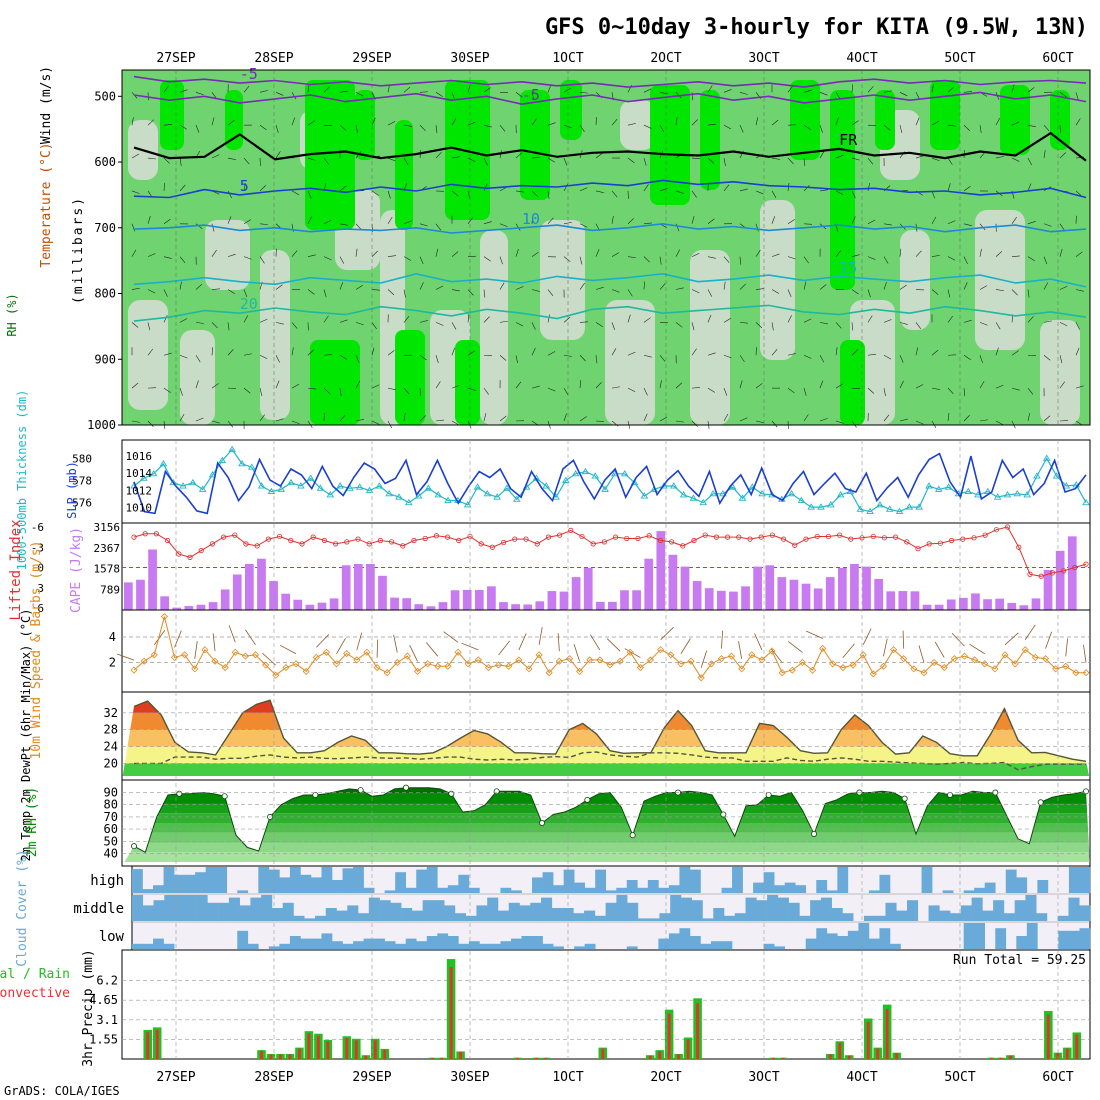  I want to click on rh-axis-label: 2m RH (%), so click(32, 822).